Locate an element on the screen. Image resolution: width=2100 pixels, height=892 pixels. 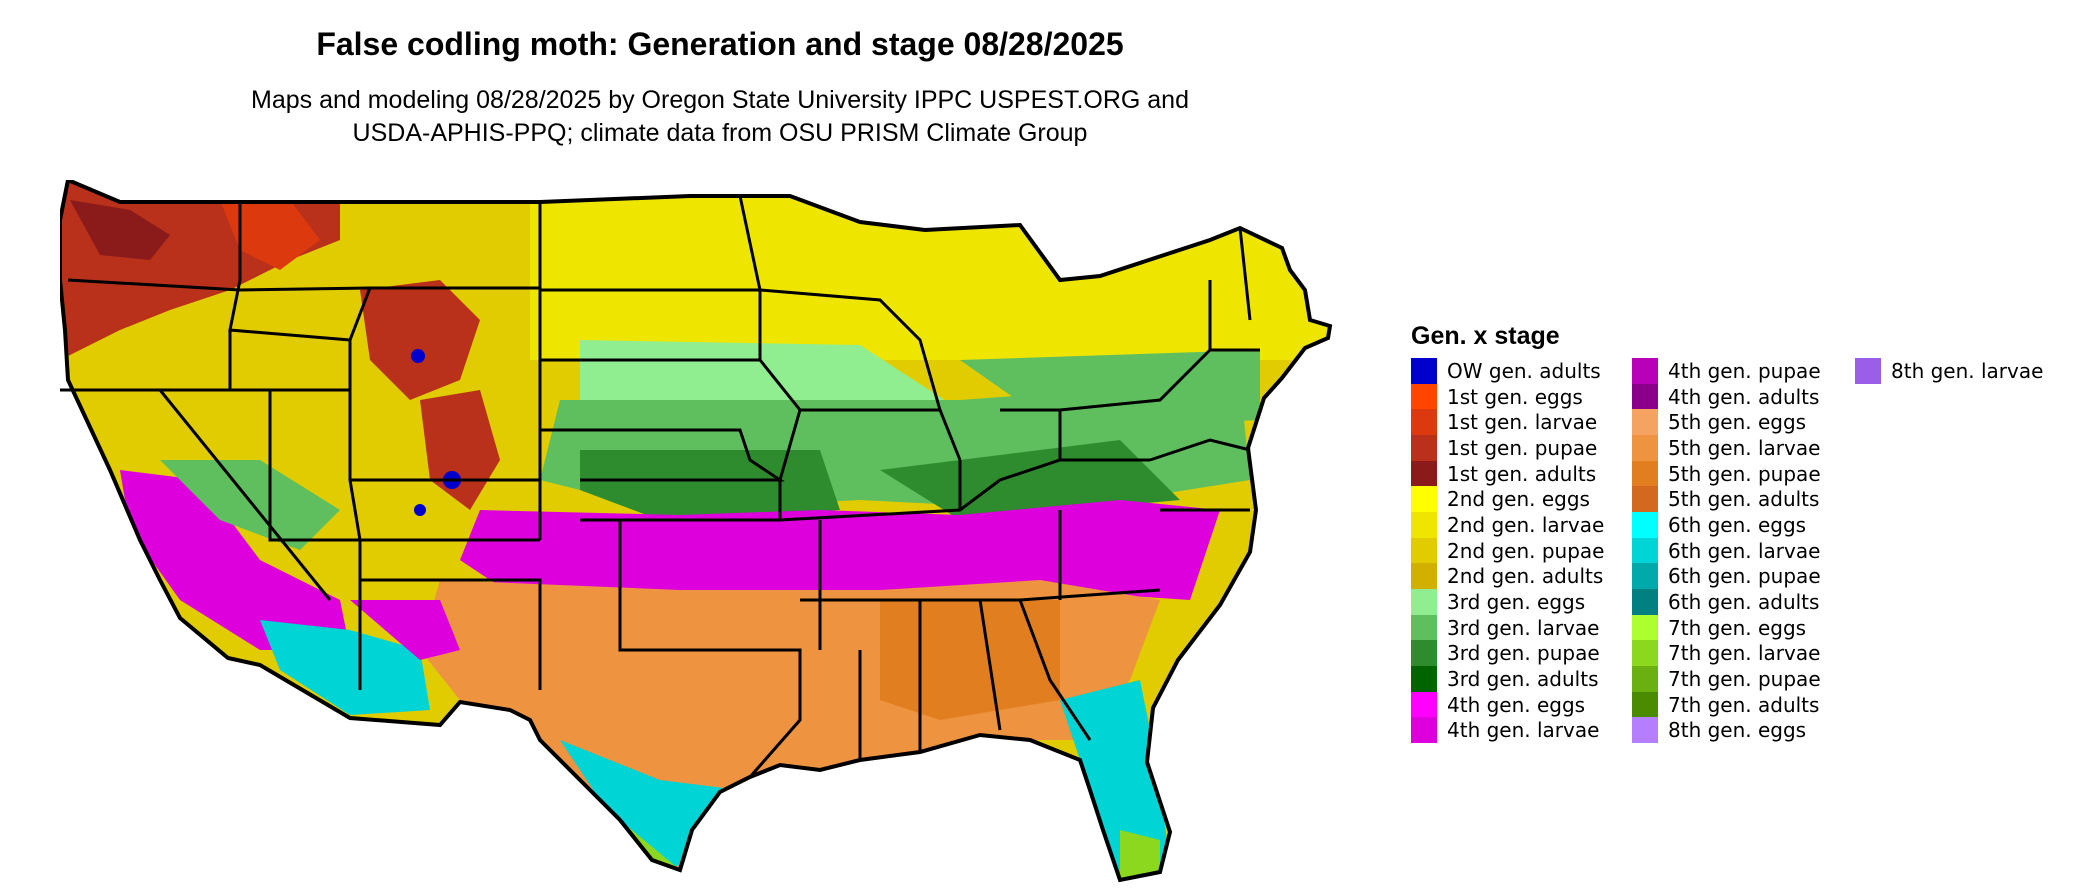
legend-item: 1st gen. larvae is located at coordinates (1507, 422).